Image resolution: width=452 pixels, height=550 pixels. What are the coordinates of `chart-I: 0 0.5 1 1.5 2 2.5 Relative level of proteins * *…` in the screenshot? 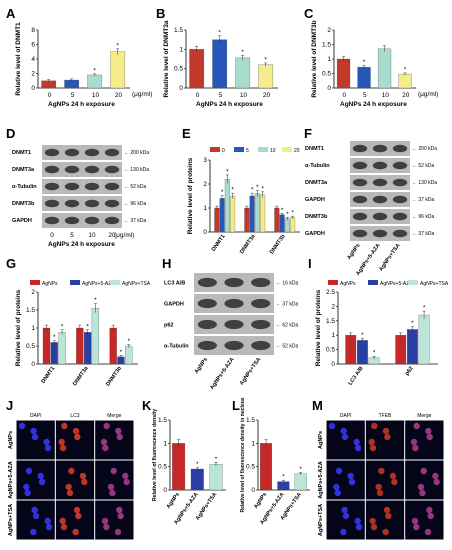 It's located at (382, 333).